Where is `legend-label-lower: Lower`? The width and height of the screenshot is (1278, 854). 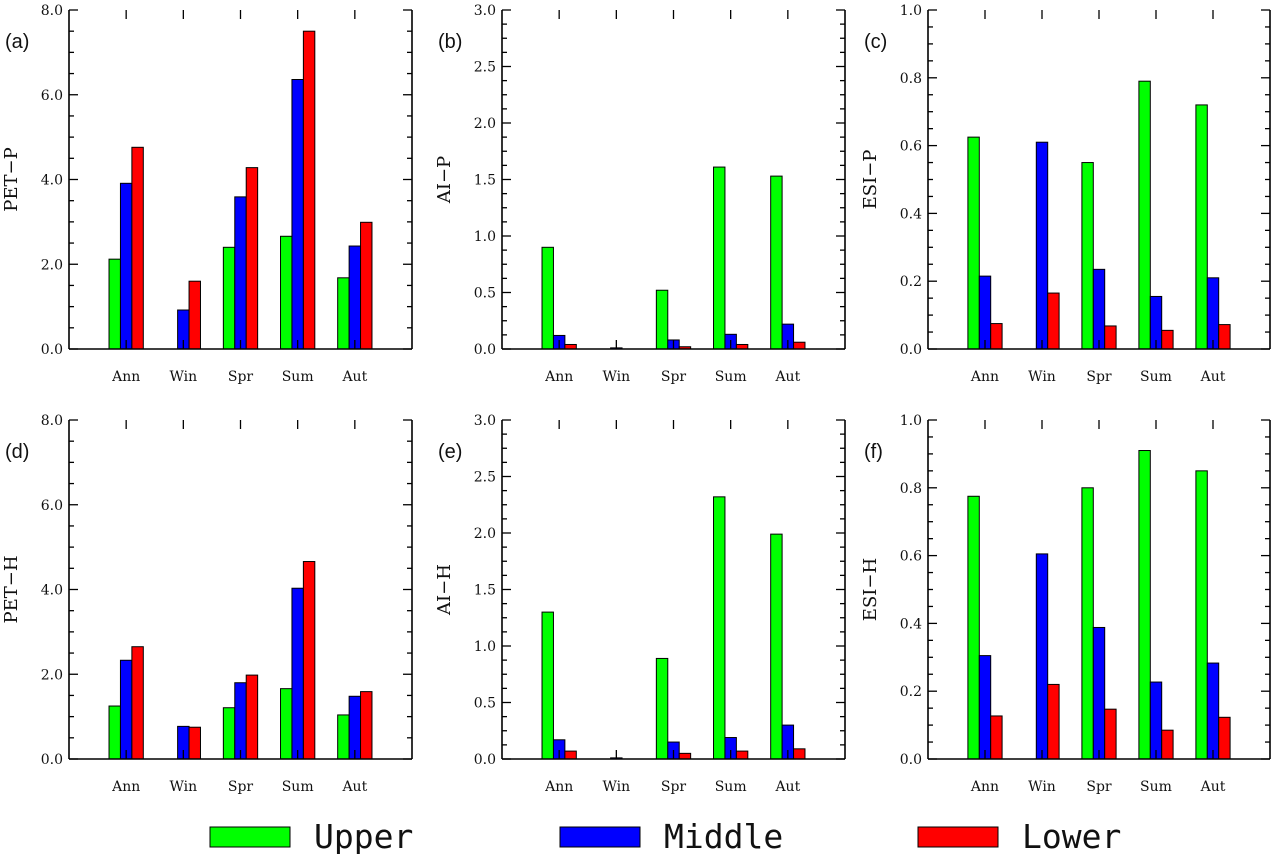
legend-label-lower: Lower is located at coordinates (1071, 835).